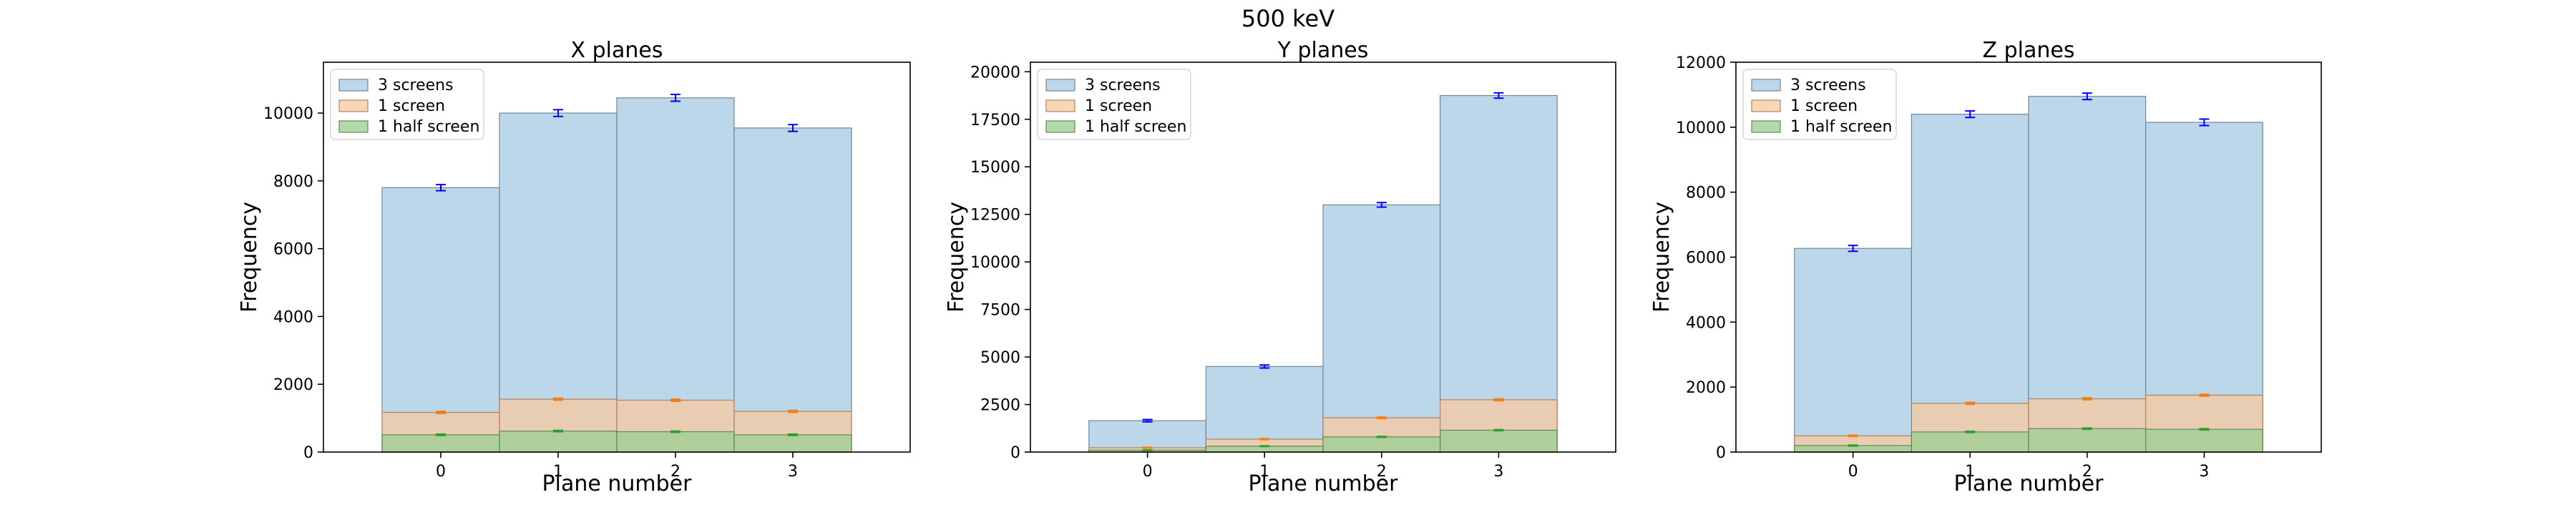 The width and height of the screenshot is (2576, 515). I want to click on y-tick-label: 4000, so click(293, 317).